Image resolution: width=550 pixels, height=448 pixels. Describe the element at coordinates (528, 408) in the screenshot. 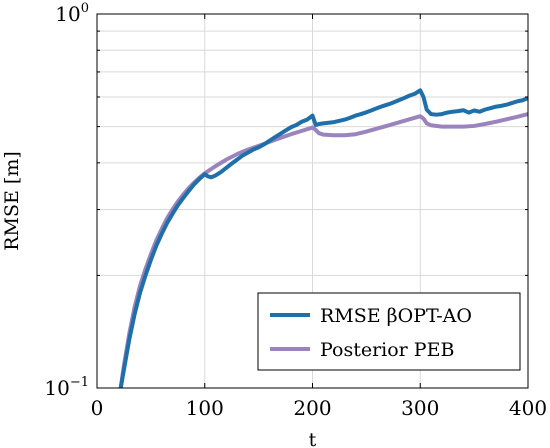

I see `x-tick-label: 400` at that location.